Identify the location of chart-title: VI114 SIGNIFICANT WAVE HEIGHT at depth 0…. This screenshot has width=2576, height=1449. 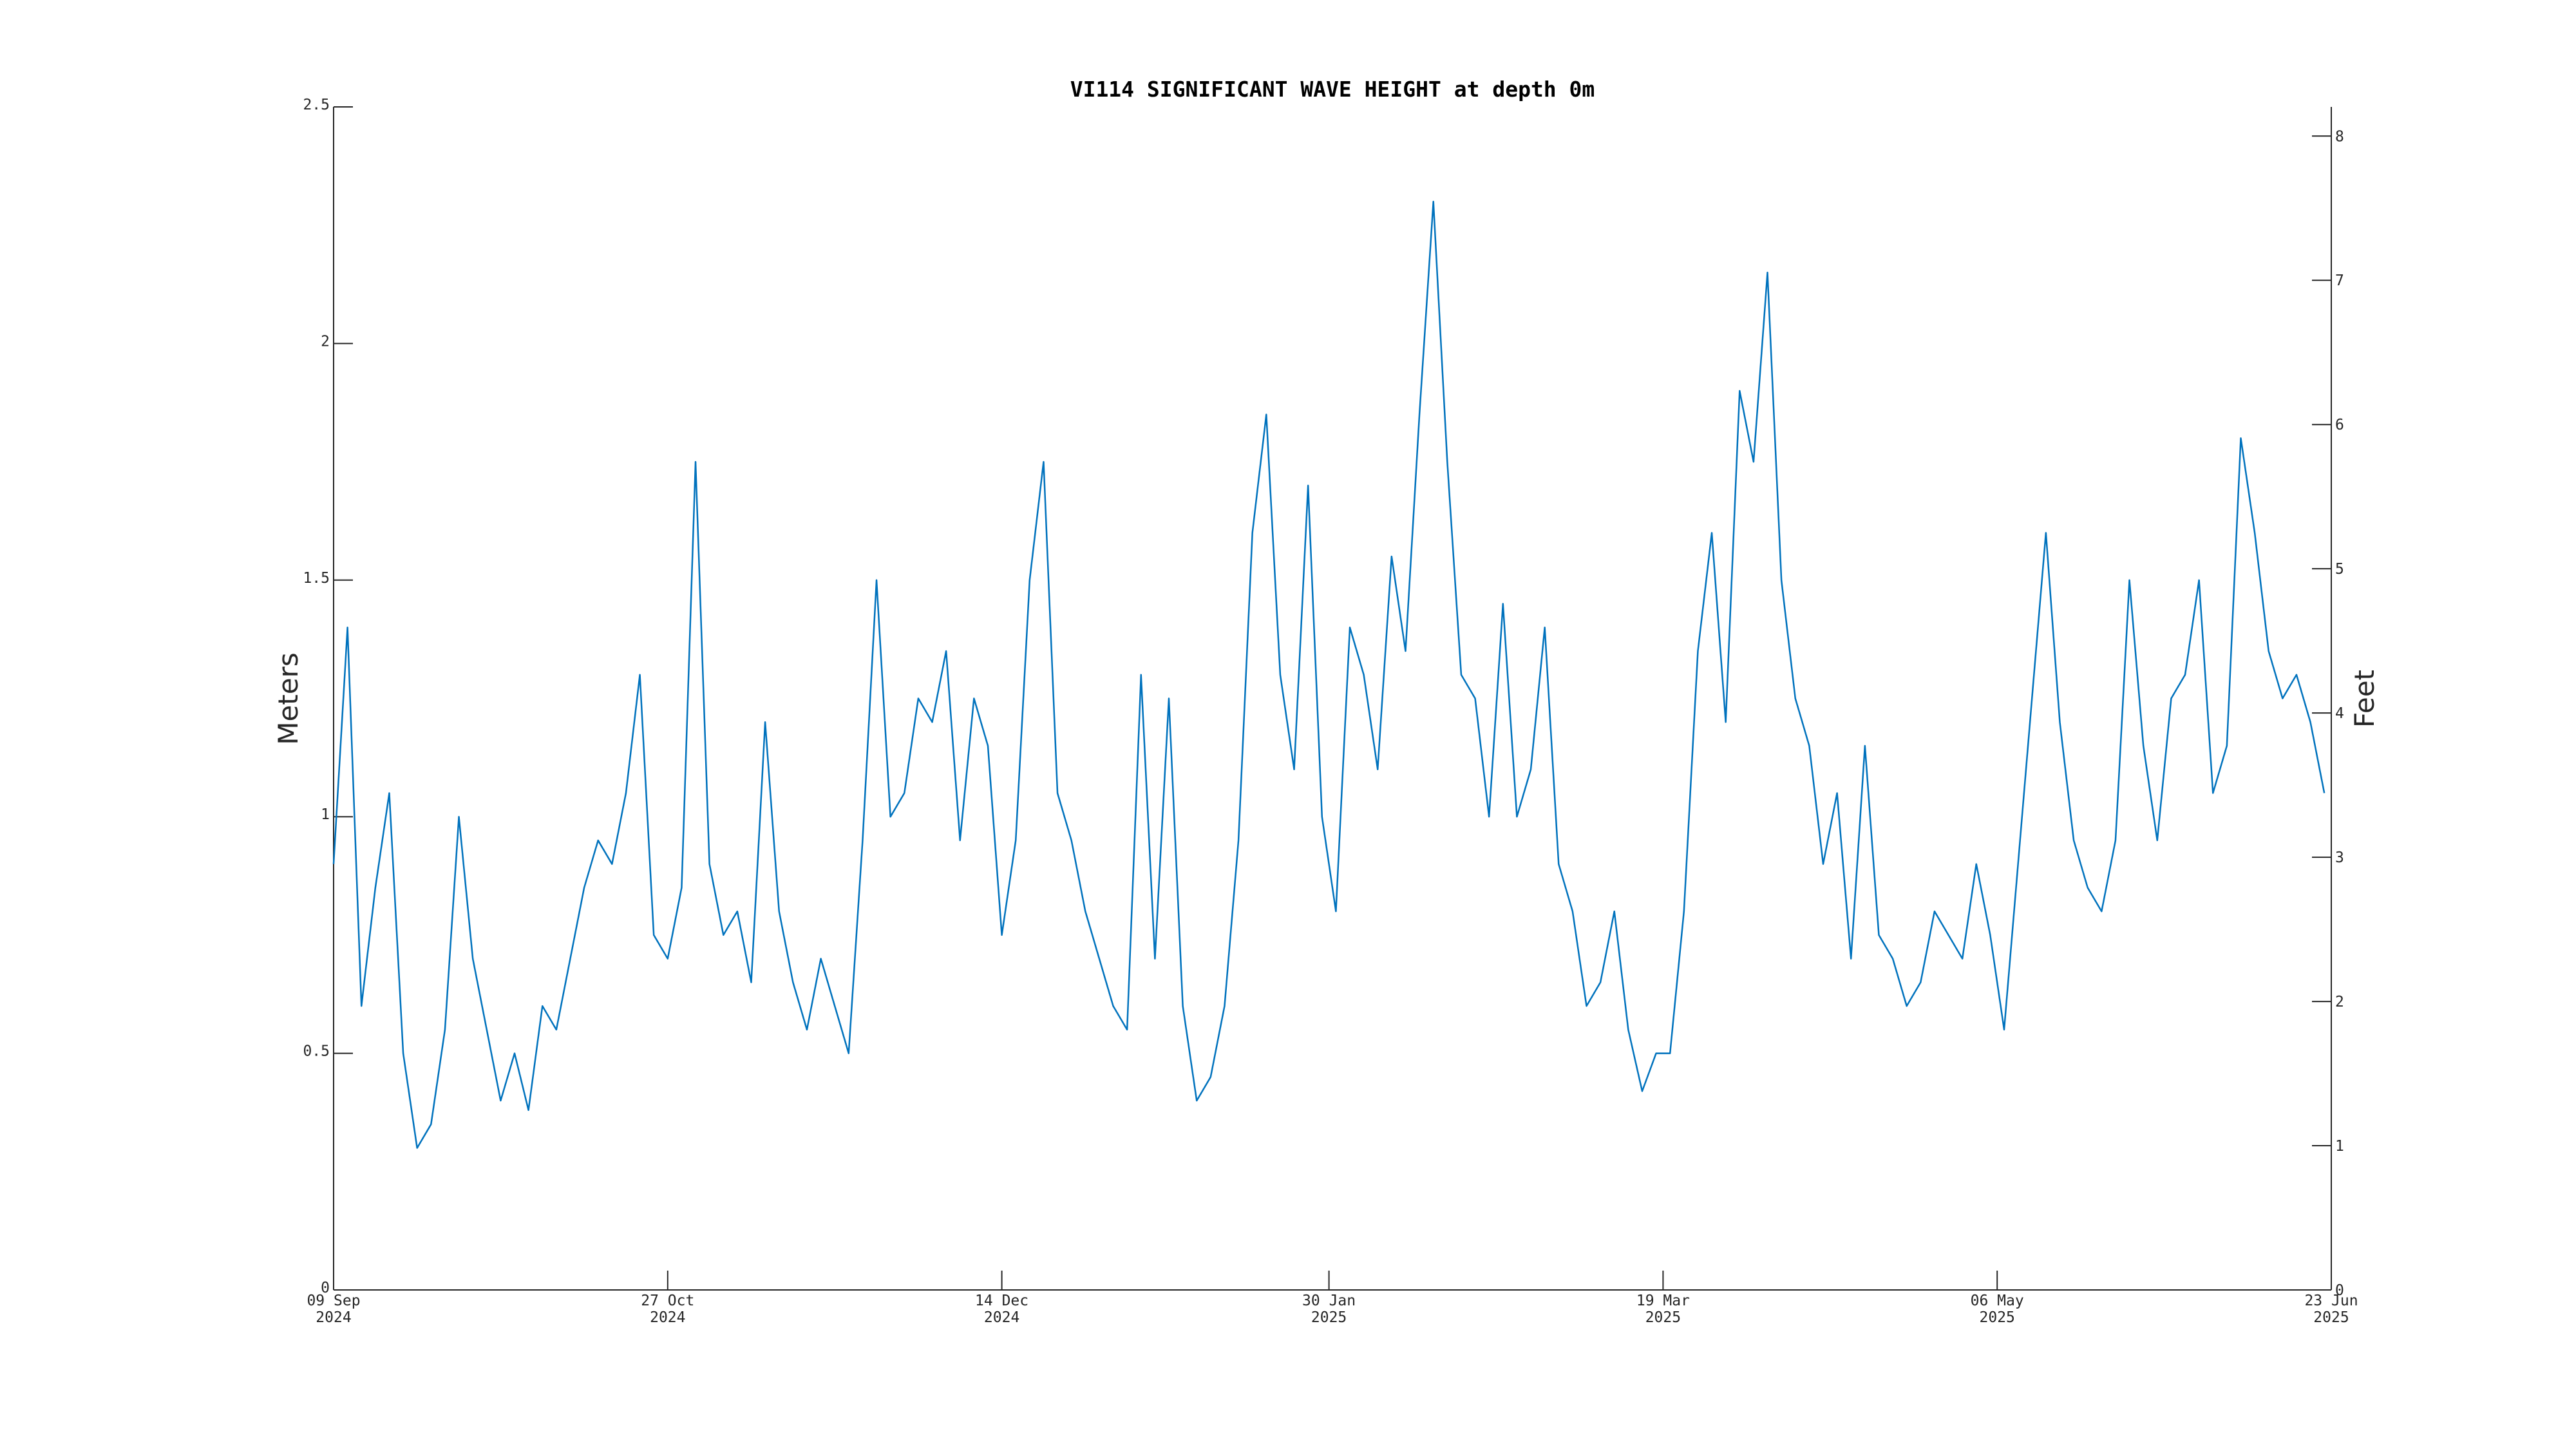
(1333, 89).